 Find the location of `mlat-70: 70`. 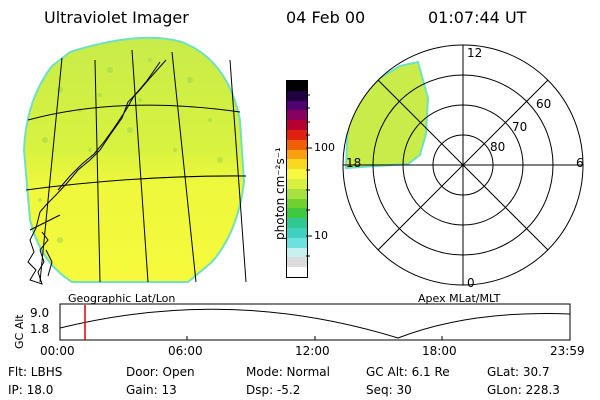

mlat-70: 70 is located at coordinates (520, 127).